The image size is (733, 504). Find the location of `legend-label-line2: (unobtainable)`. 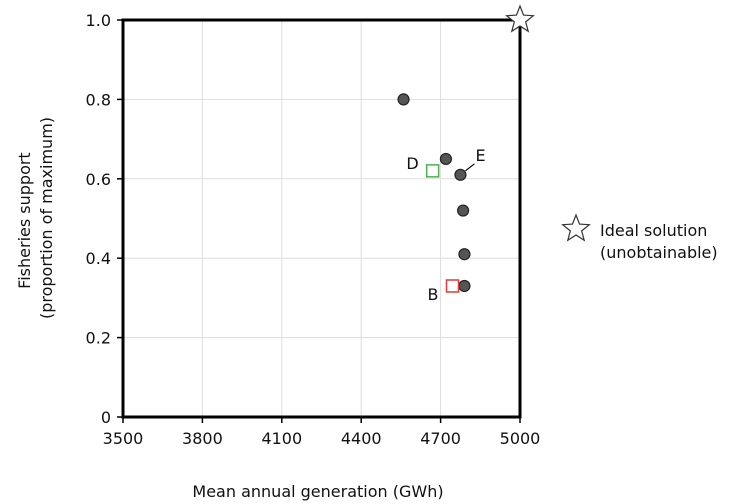

legend-label-line2: (unobtainable) is located at coordinates (659, 252).